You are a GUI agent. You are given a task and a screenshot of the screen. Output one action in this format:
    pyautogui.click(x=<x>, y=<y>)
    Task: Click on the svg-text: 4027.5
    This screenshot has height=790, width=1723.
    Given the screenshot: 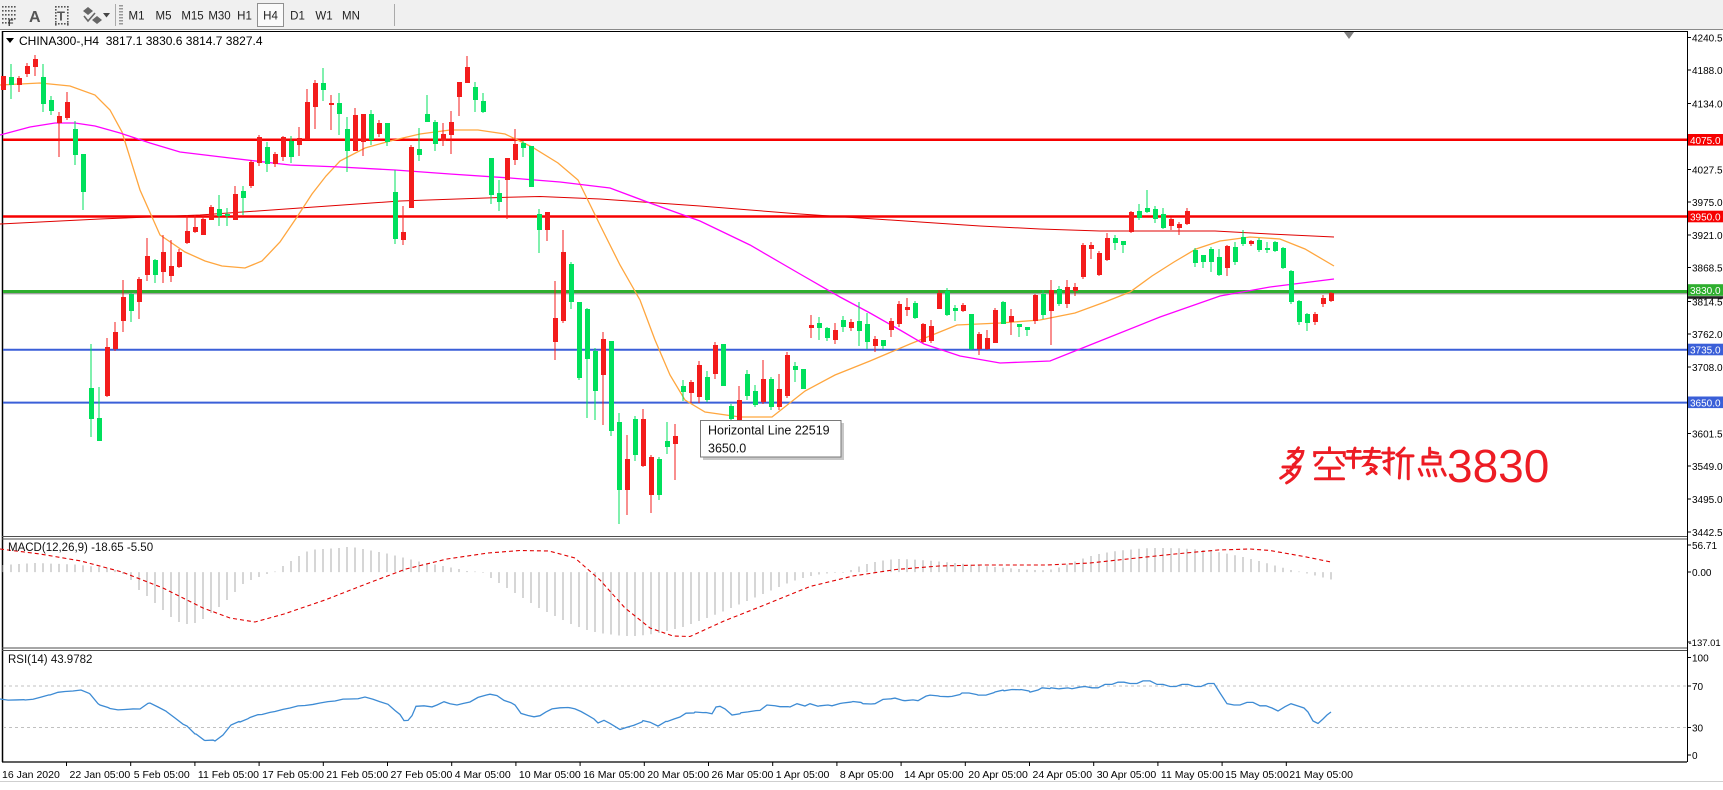 What is the action you would take?
    pyautogui.click(x=1707, y=171)
    